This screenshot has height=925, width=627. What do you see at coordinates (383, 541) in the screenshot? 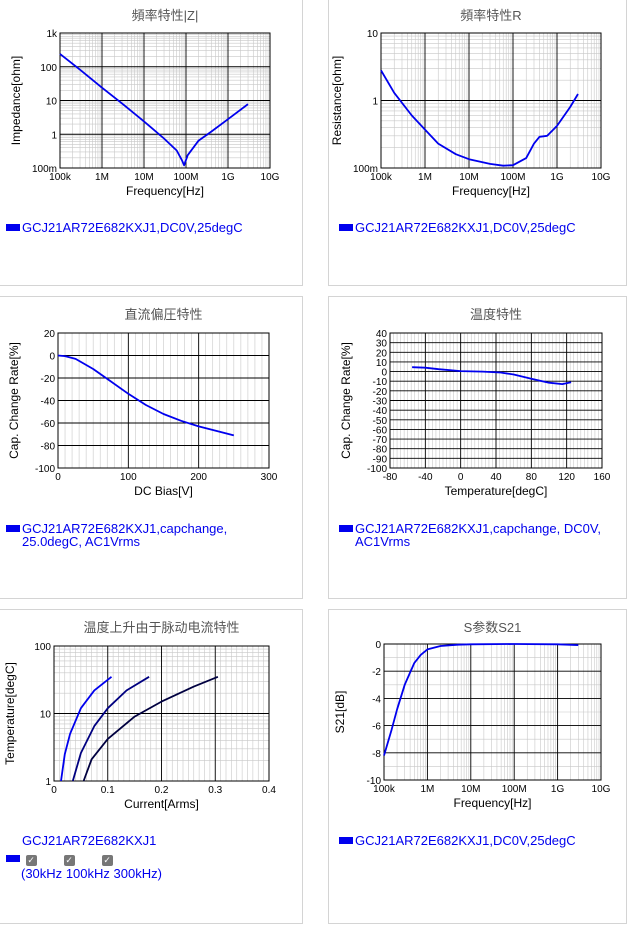
I see `legend-label-line2: AC1Vrms` at bounding box center [383, 541].